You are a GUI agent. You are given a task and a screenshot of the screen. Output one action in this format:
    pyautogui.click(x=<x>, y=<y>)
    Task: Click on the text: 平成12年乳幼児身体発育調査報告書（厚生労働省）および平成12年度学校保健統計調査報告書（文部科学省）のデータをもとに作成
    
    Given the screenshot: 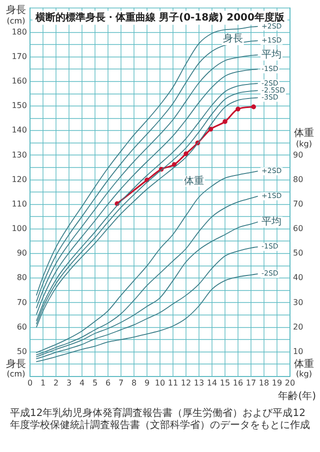 What is the action you would take?
    pyautogui.click(x=160, y=420)
    